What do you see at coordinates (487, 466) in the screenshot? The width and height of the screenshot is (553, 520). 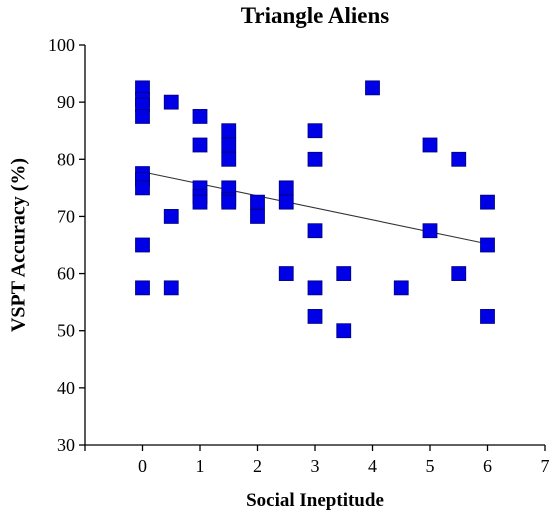 I see `x-tick-label: 6` at bounding box center [487, 466].